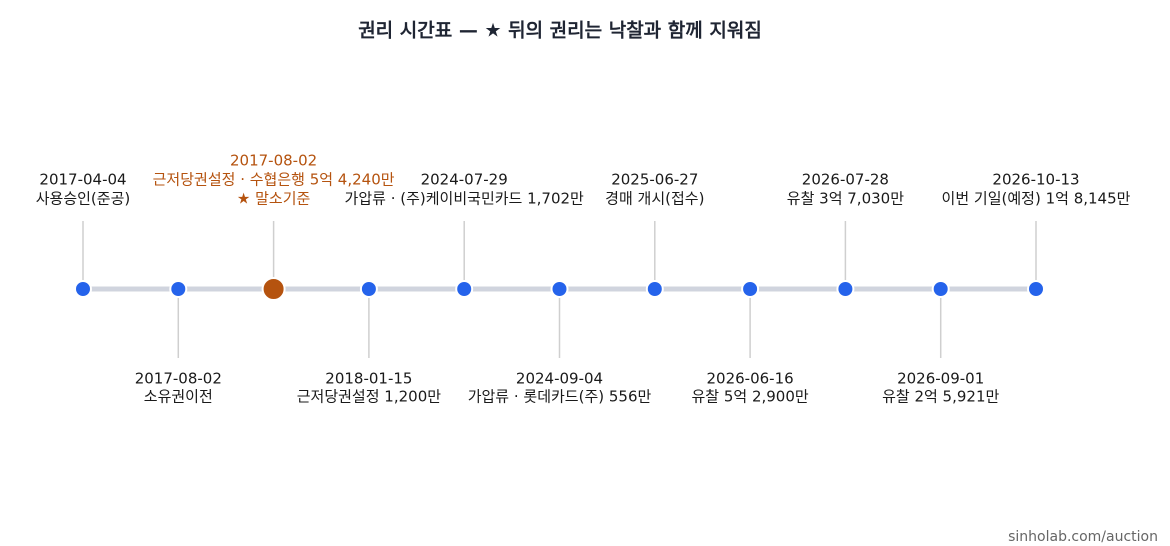 The width and height of the screenshot is (1170, 546). What do you see at coordinates (83, 199) in the screenshot?
I see `event-label: 사용승인(준공)` at bounding box center [83, 199].